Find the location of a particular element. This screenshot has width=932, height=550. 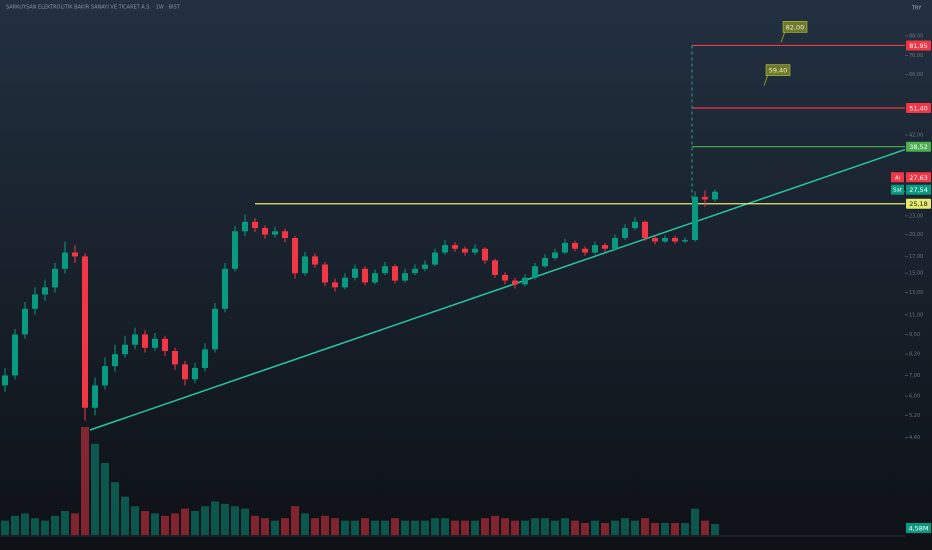

level-label: 51,40 is located at coordinates (918, 109).